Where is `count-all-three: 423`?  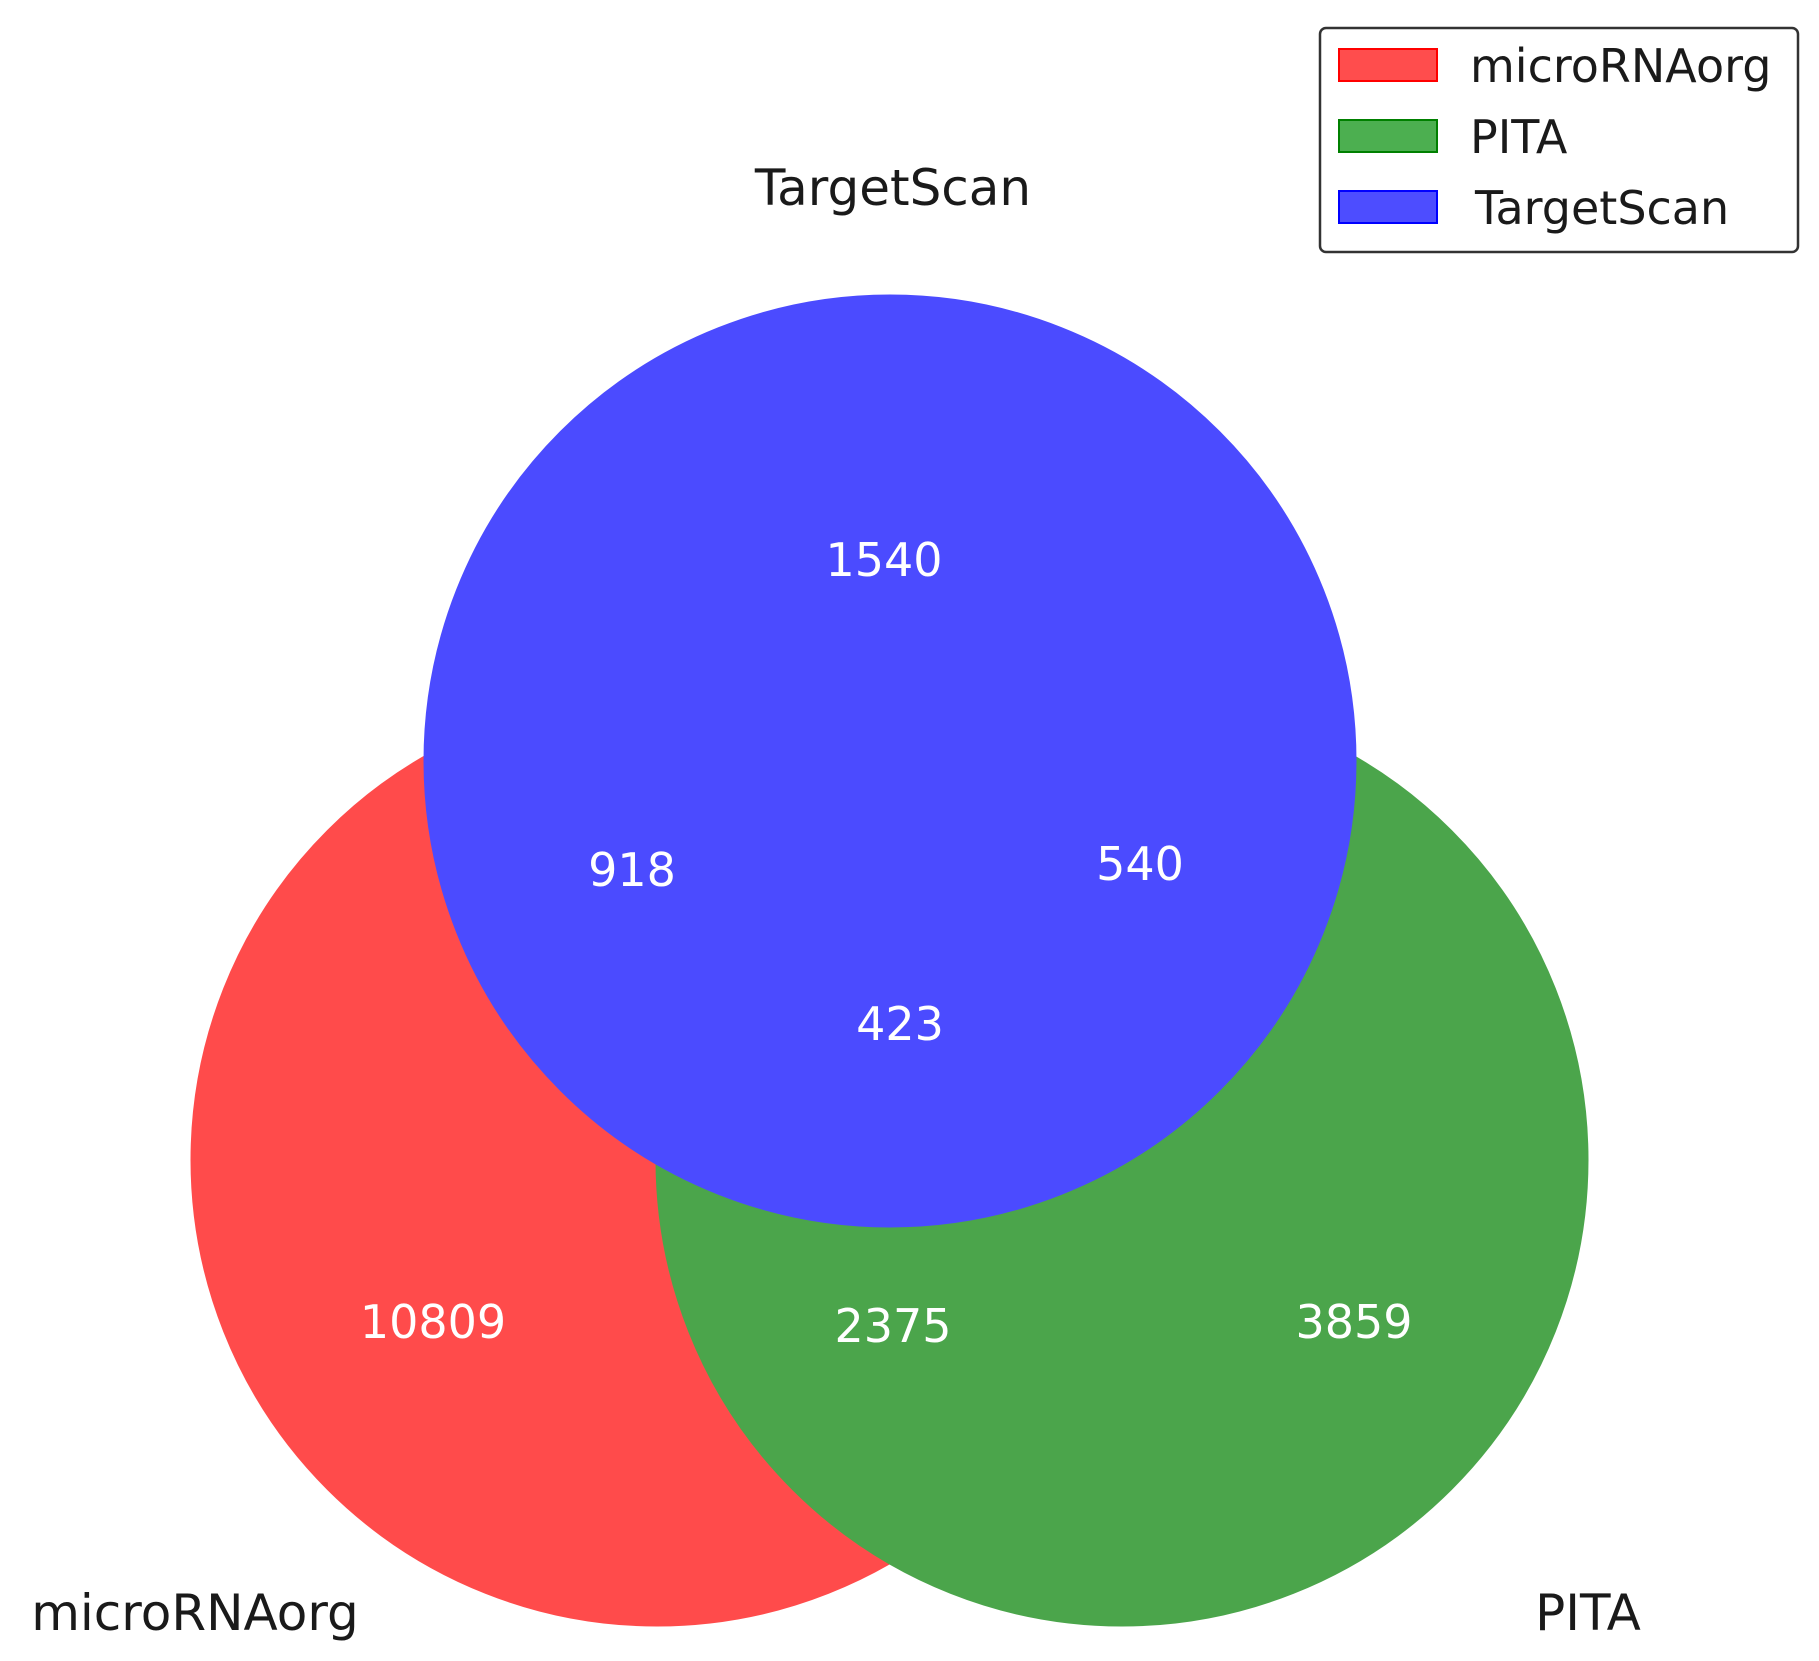
count-all-three: 423 is located at coordinates (900, 1024).